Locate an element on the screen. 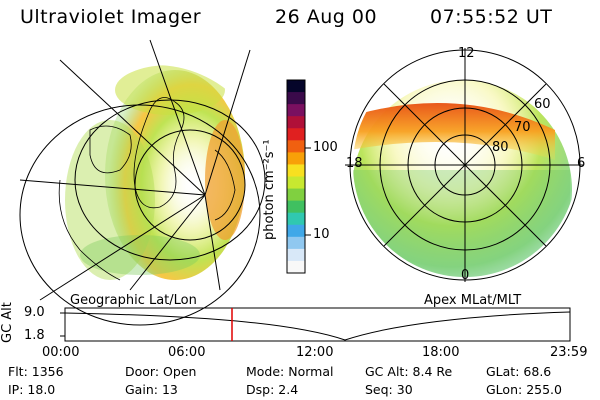  alt-ylabel: GC Alt is located at coordinates (7, 322).